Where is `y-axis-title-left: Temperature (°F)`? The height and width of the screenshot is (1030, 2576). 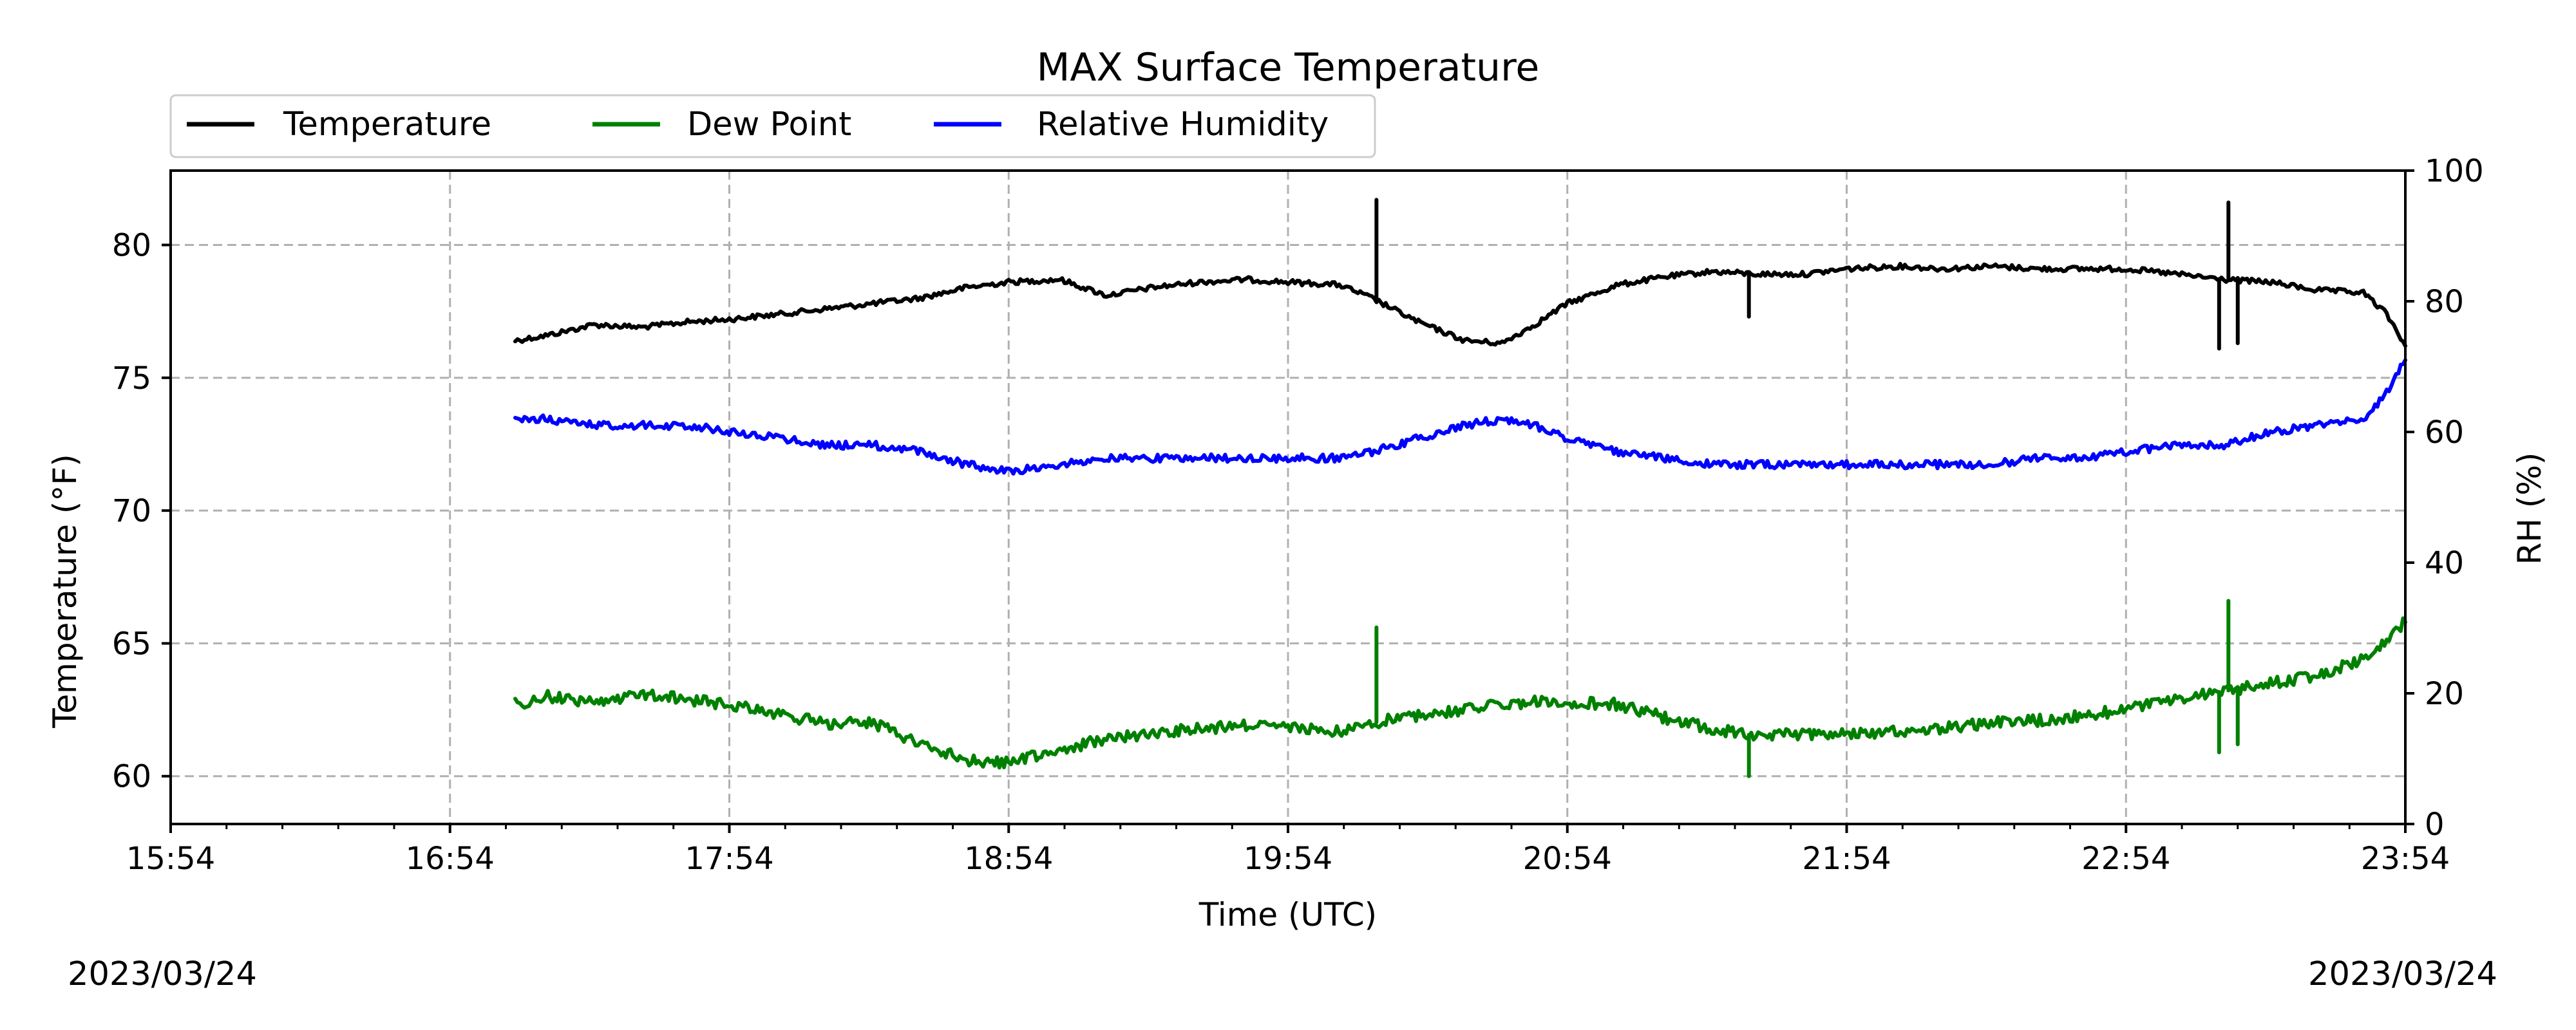
y-axis-title-left: Temperature (°F) is located at coordinates (65, 591).